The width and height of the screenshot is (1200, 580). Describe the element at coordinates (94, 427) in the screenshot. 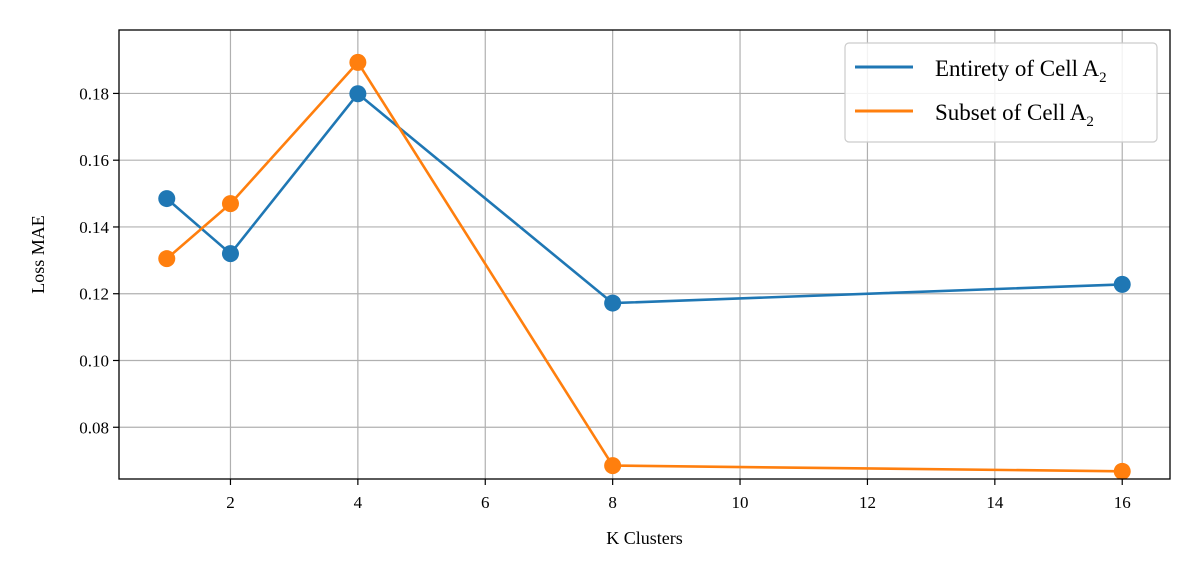

I see `y-tick-label: 0.08` at that location.